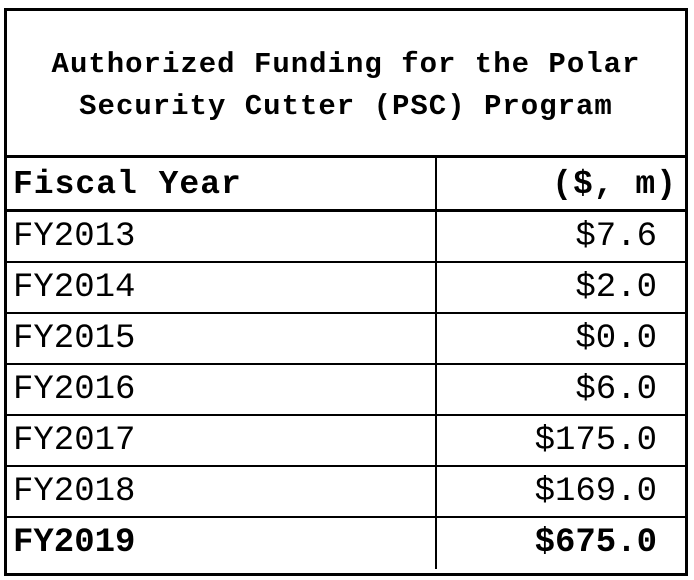 The height and width of the screenshot is (580, 694). I want to click on table-cell-value: $0.0, so click(616, 339).